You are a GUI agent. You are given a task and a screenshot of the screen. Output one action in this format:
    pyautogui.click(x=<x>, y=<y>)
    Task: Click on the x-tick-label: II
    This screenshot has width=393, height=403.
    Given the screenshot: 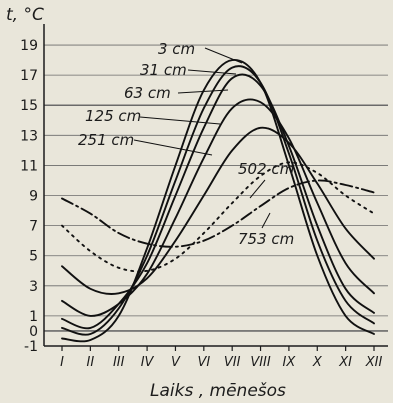 What is the action you would take?
    pyautogui.click(x=91, y=362)
    